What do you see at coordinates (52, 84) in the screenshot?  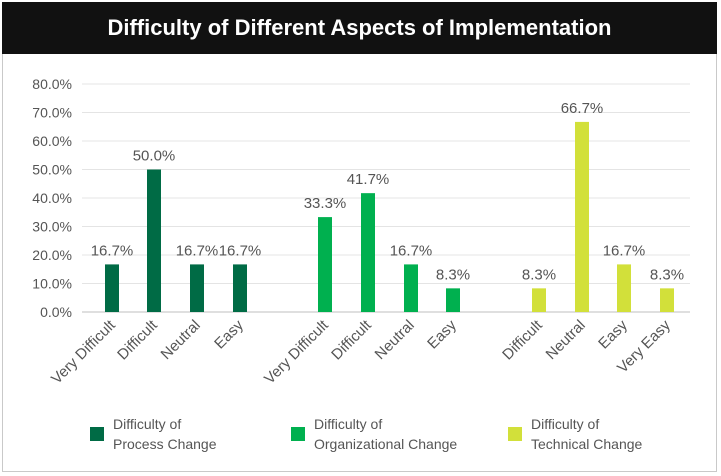 I see `y-tick-label: 80.0%` at bounding box center [52, 84].